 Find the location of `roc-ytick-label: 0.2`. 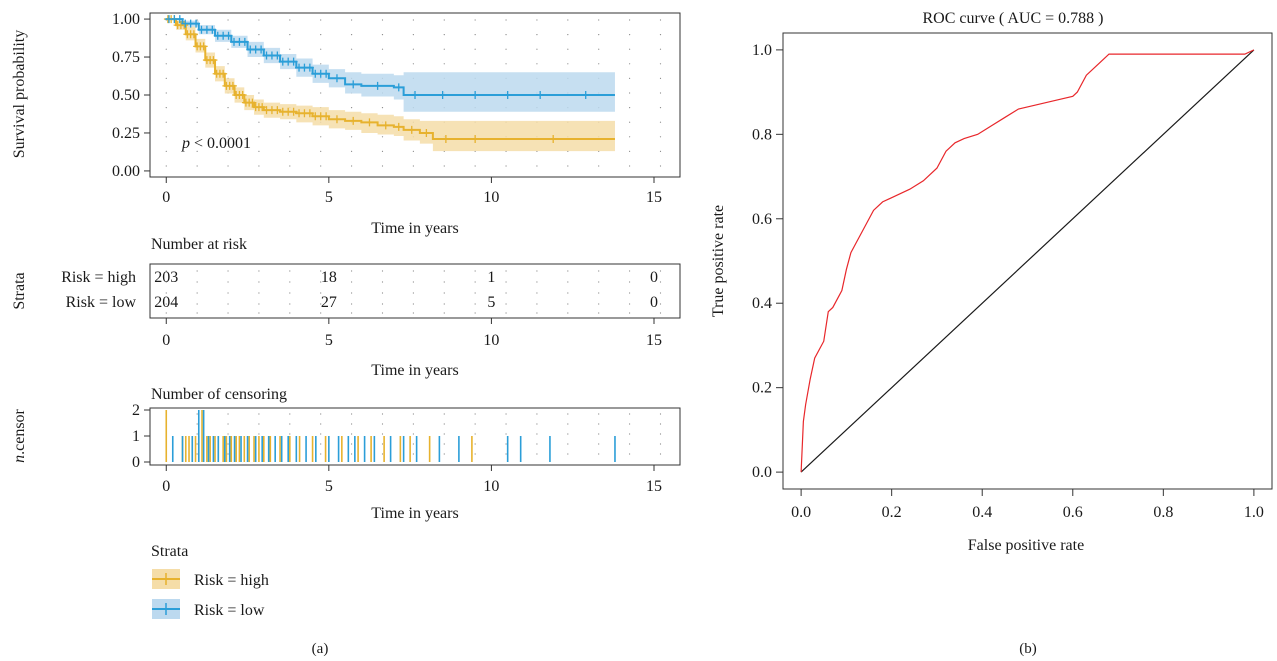

roc-ytick-label: 0.2 is located at coordinates (762, 388).